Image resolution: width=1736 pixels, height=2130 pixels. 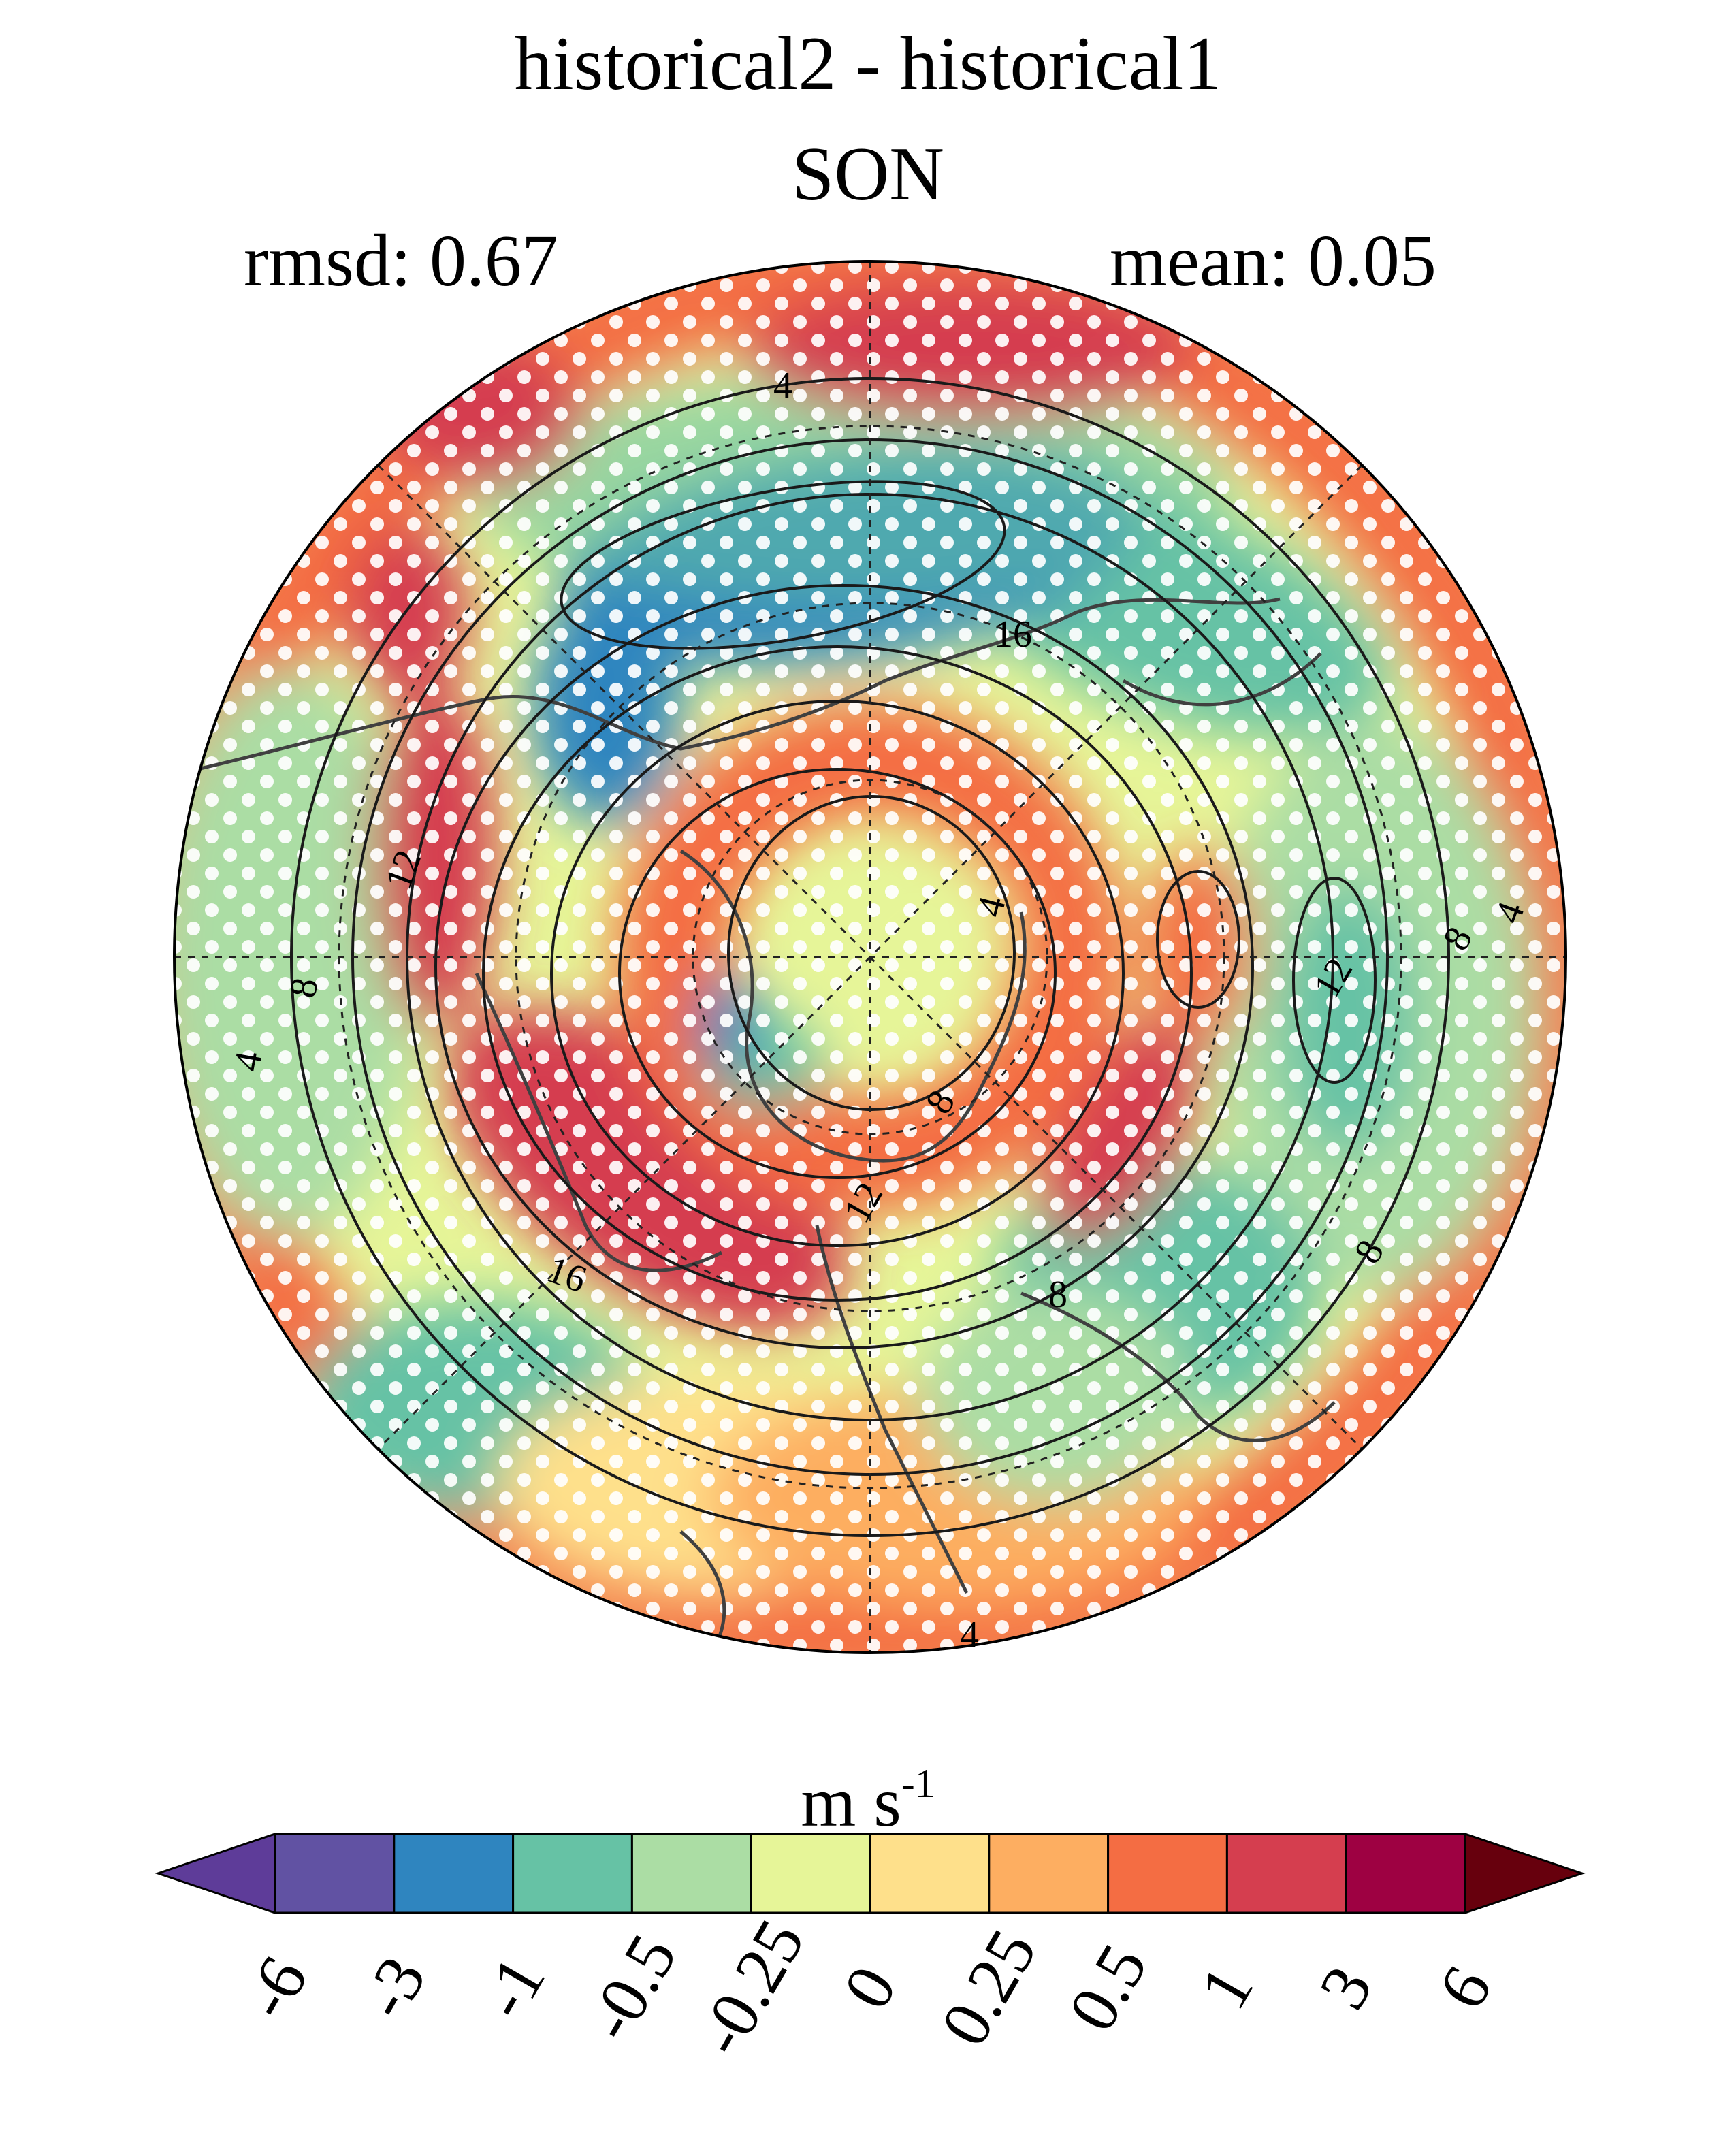 I want to click on contour-label: 16, so click(x=1013, y=634).